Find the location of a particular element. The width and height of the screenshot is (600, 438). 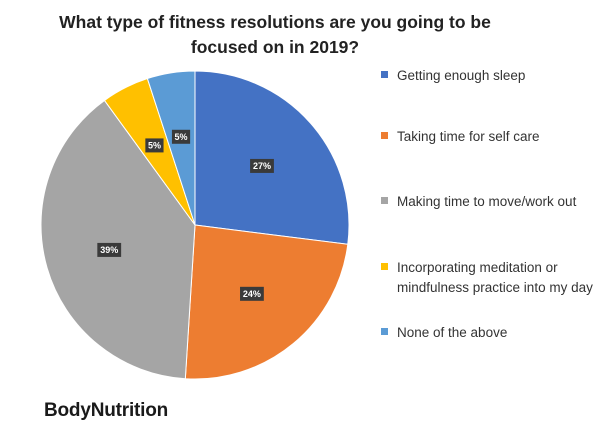

data-label-text: 39% is located at coordinates (109, 250).